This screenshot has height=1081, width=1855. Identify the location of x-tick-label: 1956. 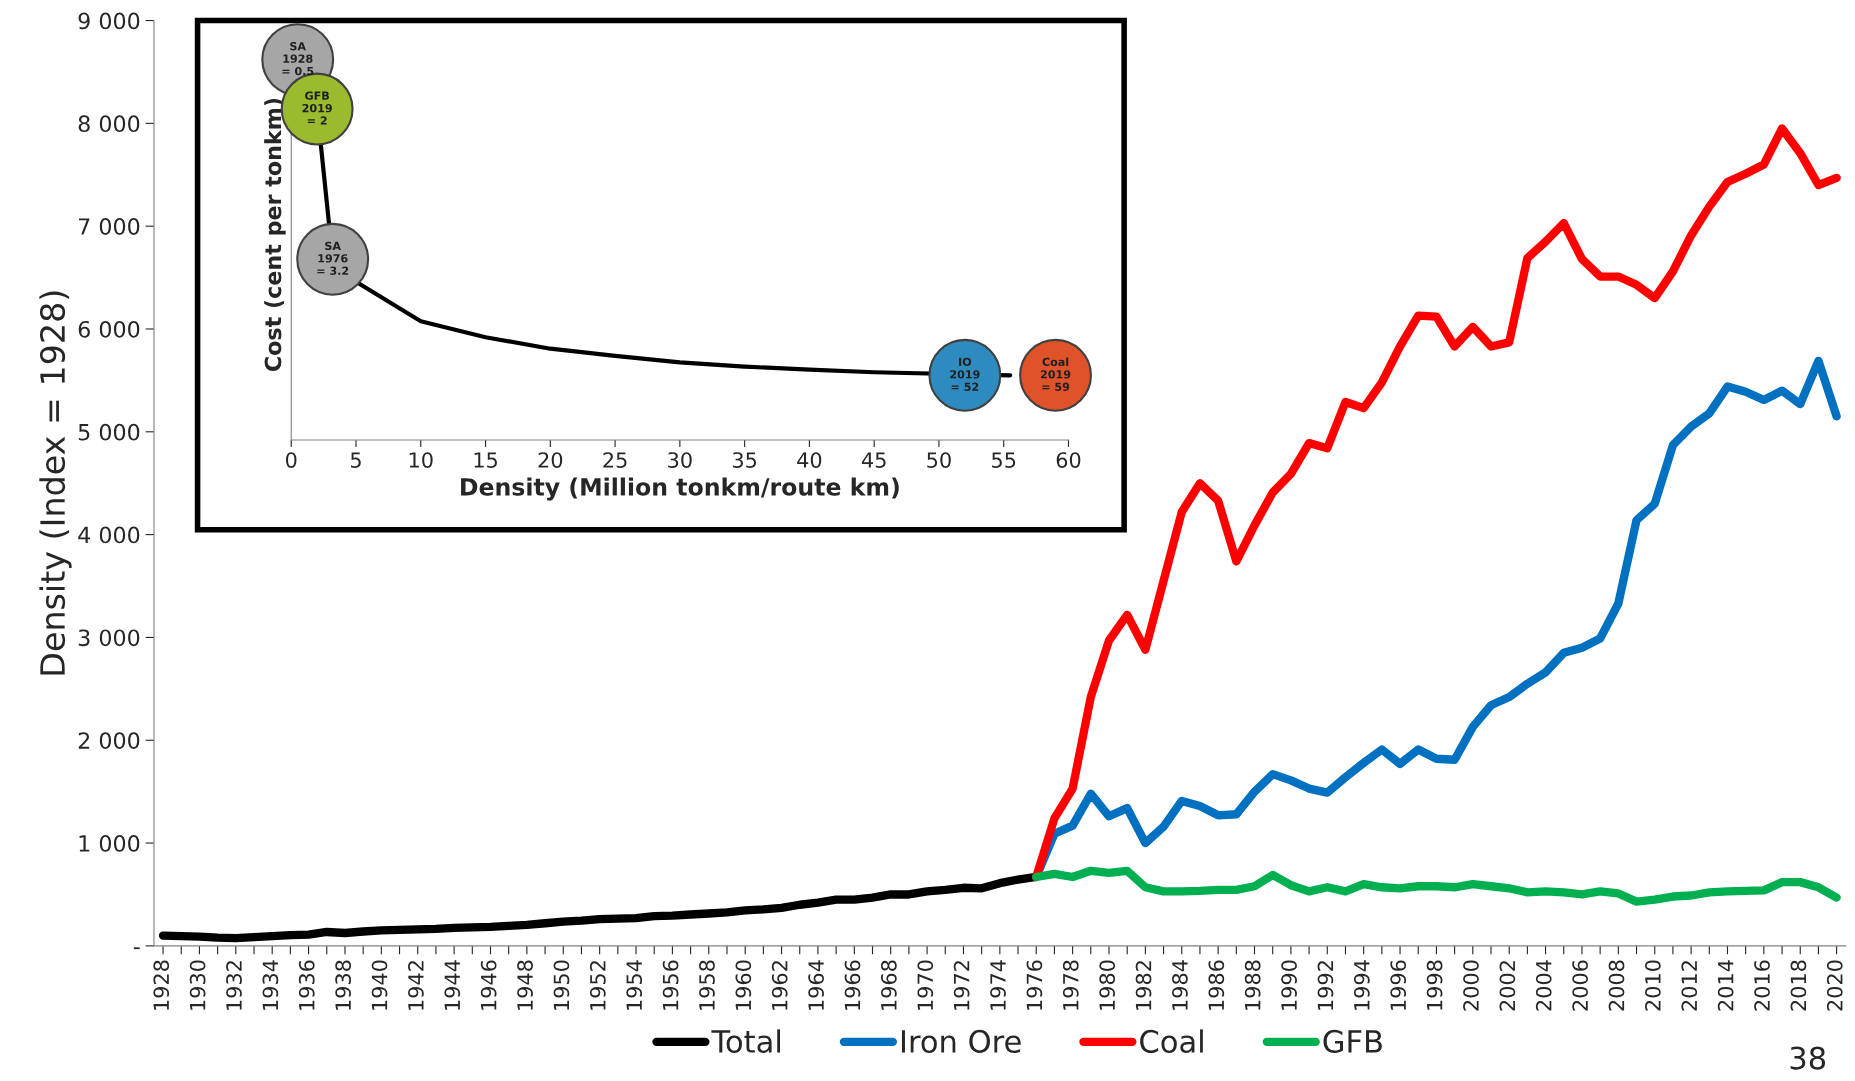
(670, 985).